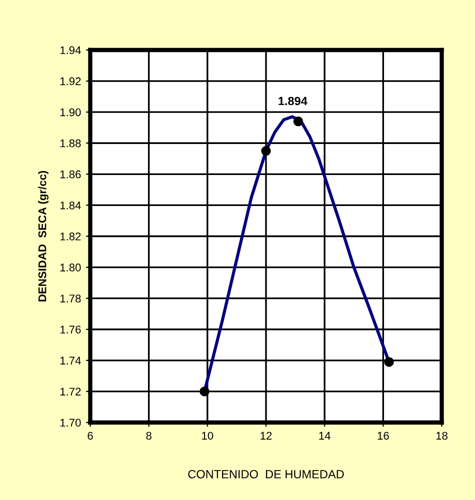  I want to click on y-tick-label: 1.88, so click(70, 143).